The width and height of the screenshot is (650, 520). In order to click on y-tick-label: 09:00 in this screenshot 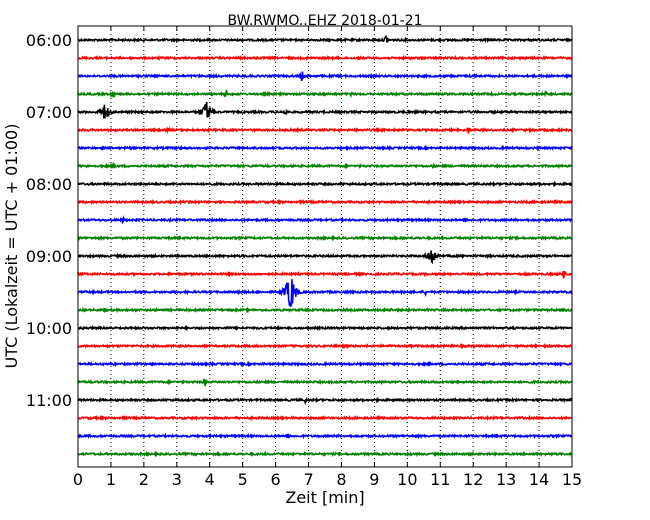, I will do `click(49, 256)`.